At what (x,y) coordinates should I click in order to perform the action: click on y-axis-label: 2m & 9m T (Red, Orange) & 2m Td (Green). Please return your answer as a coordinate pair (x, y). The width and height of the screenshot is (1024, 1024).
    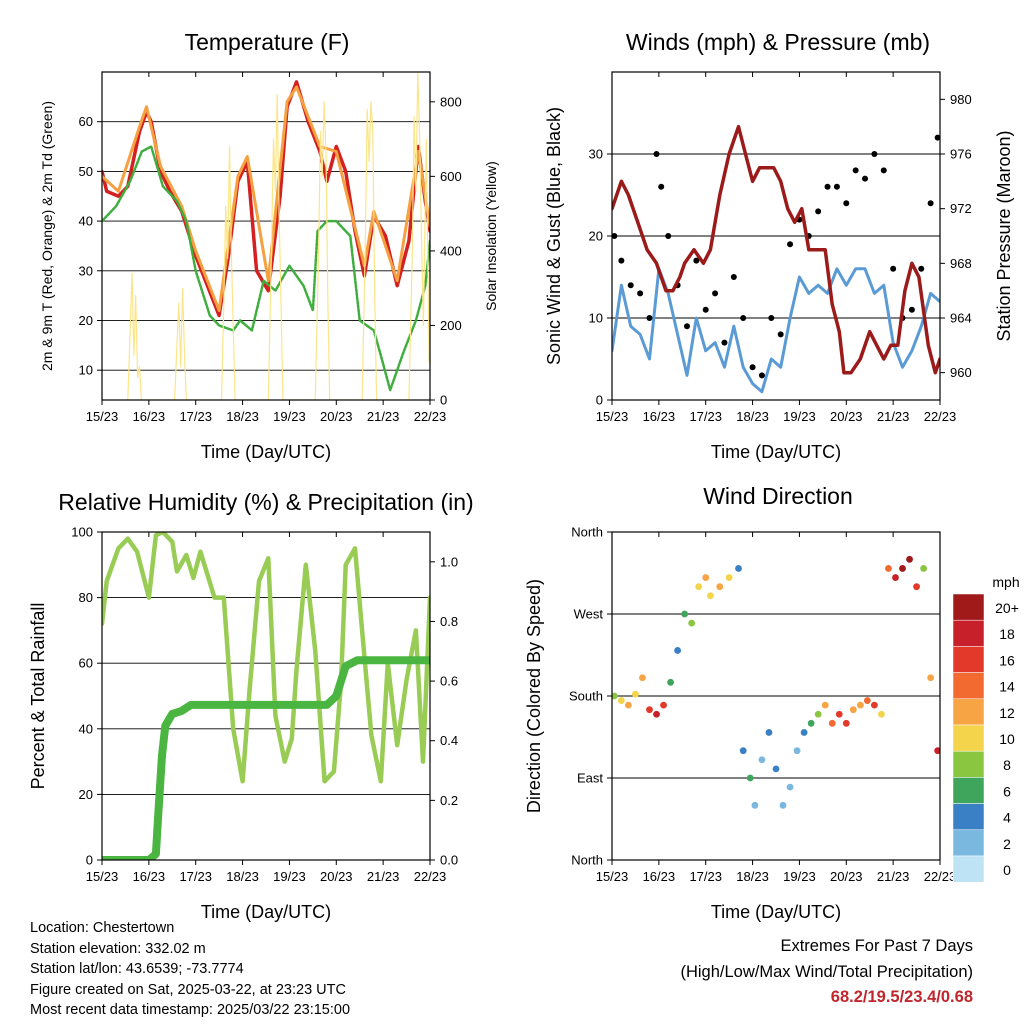
    Looking at the image, I should click on (47, 236).